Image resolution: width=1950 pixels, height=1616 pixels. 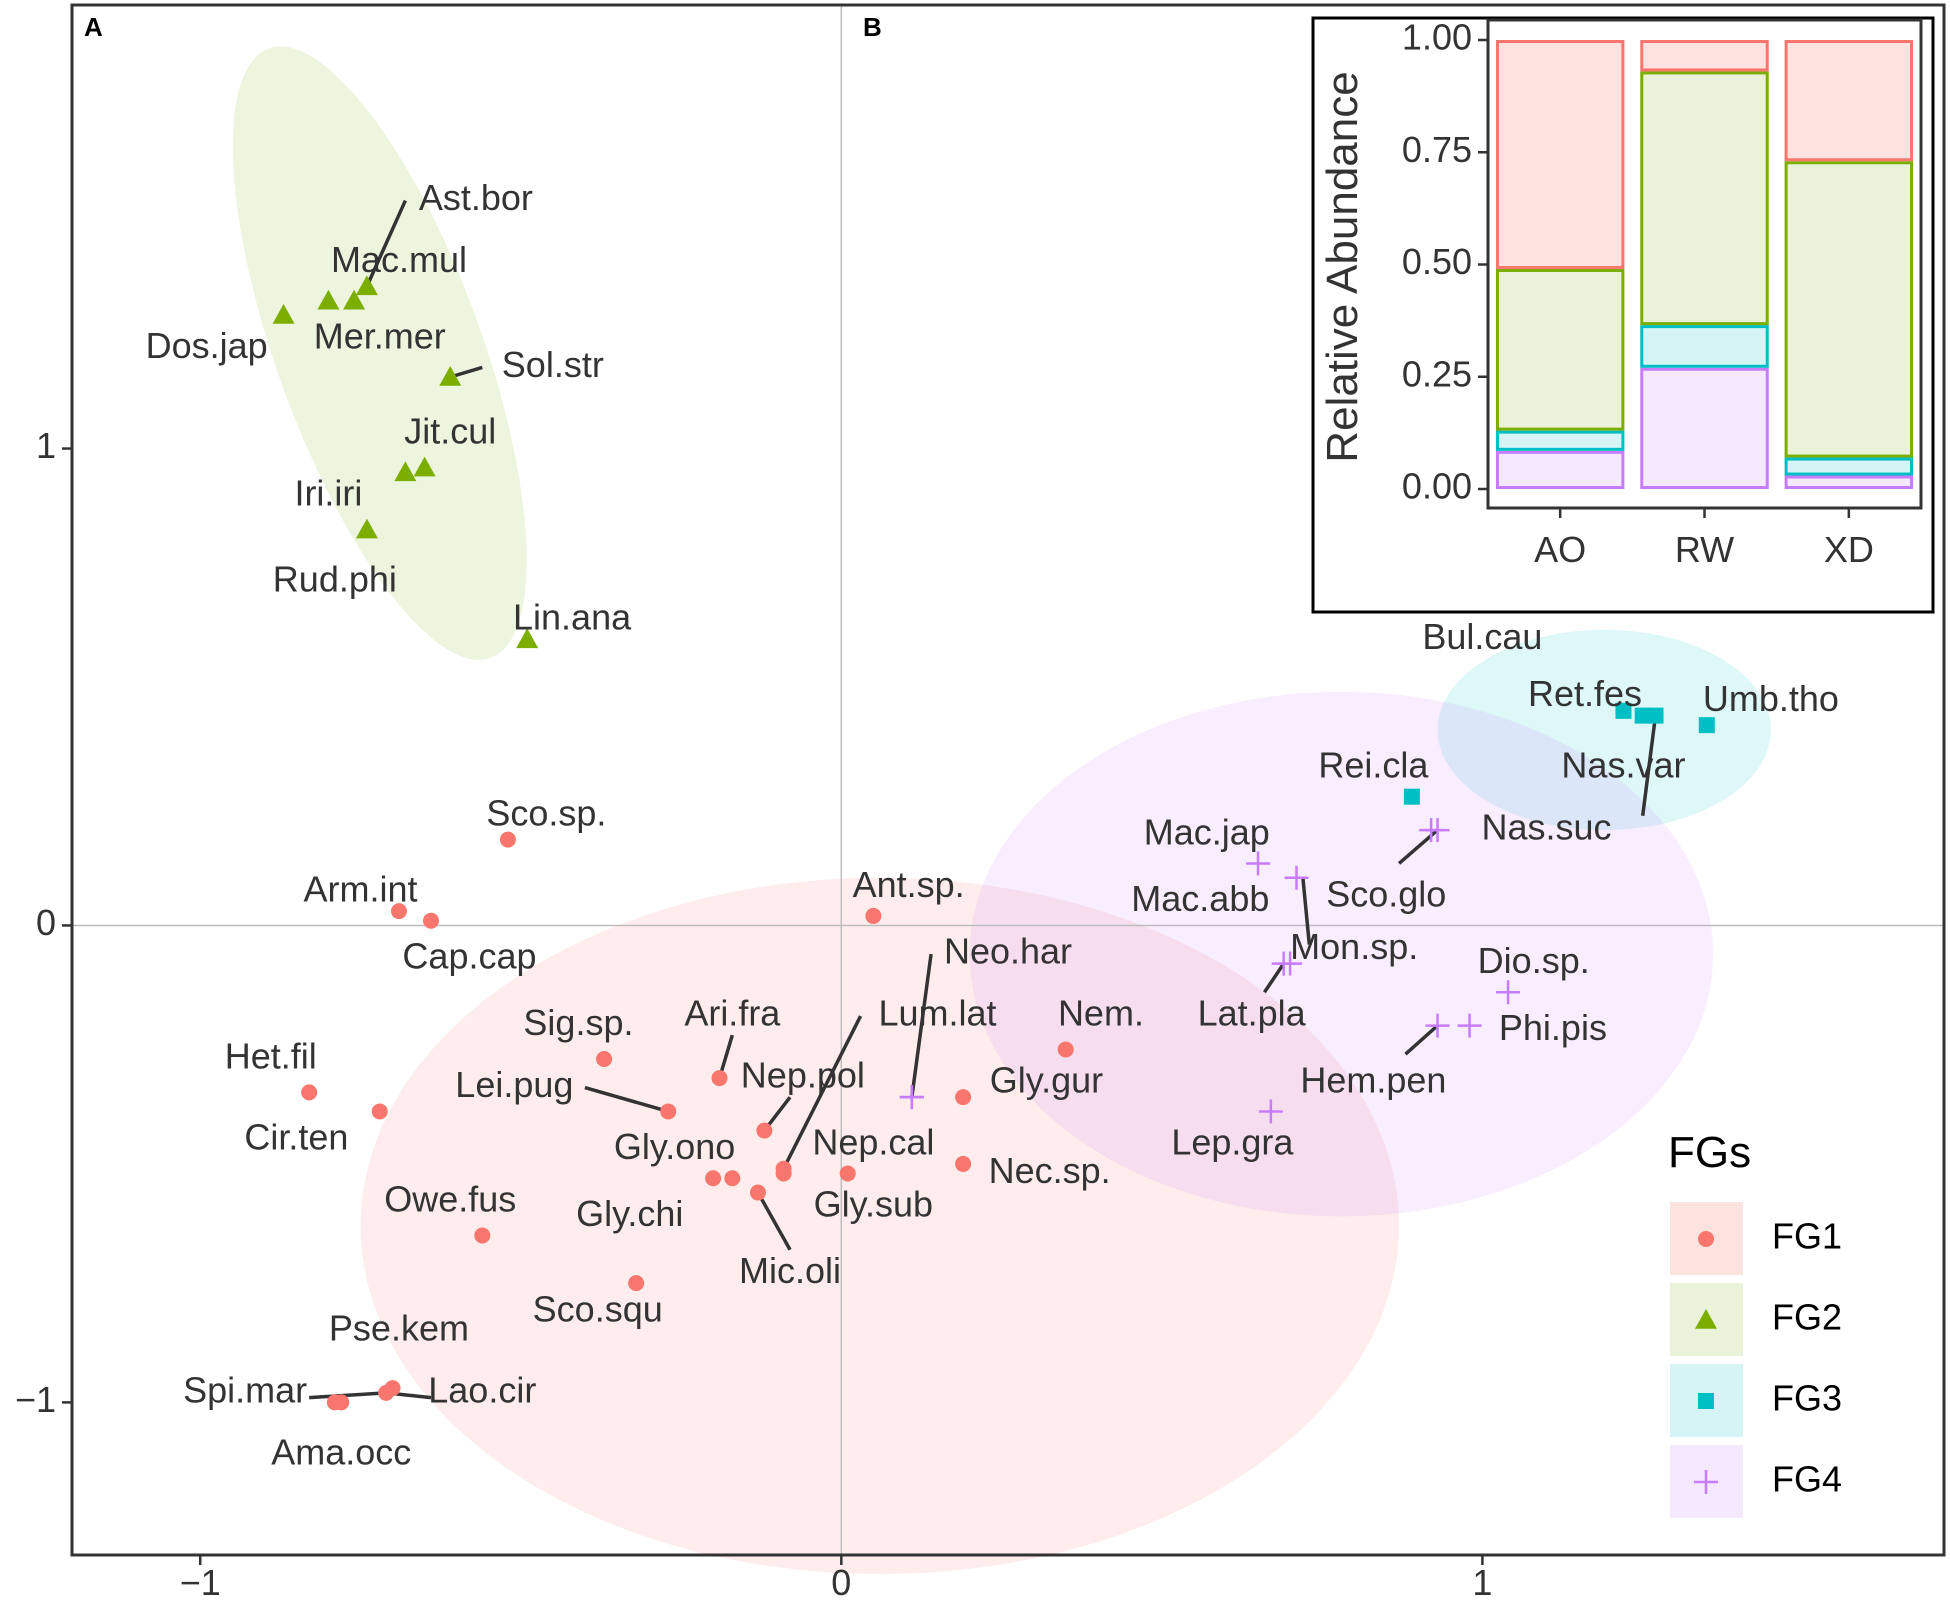 I want to click on y-tick-label: −1, so click(x=35, y=1399).